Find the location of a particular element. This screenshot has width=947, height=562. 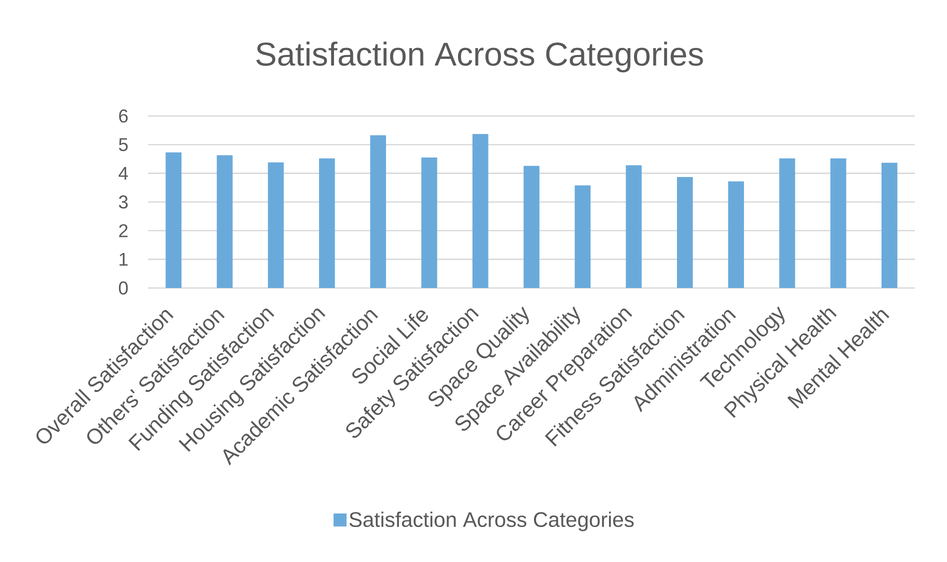

y-tick-label: 5 is located at coordinates (123, 145).